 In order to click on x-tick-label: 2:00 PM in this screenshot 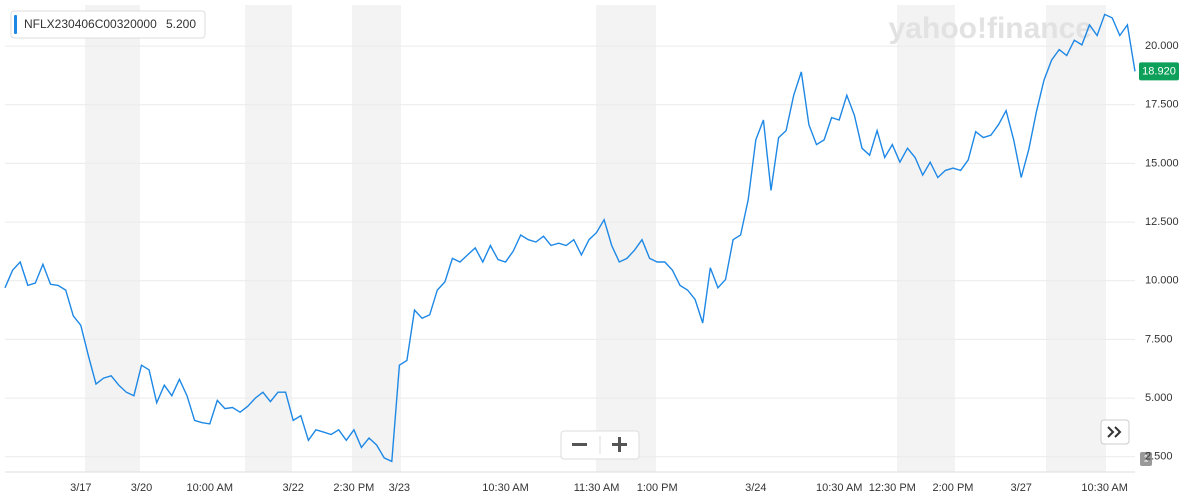, I will do `click(953, 488)`.